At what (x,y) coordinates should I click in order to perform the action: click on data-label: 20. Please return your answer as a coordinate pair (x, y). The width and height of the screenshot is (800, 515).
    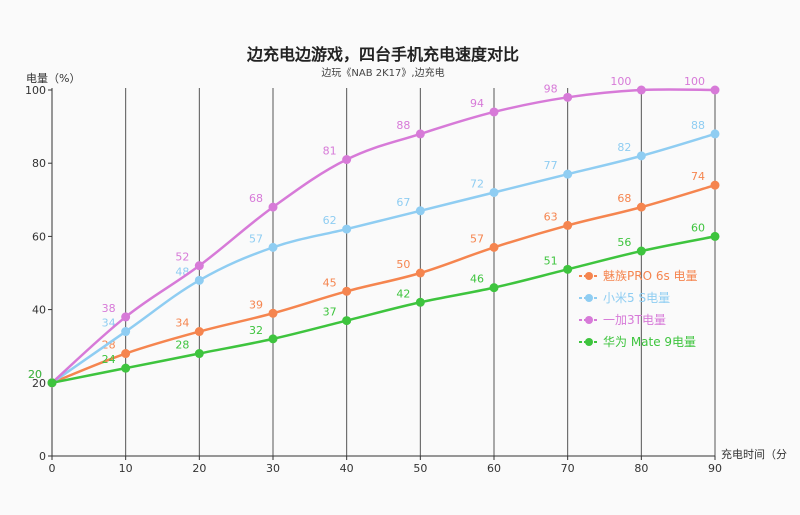
    Looking at the image, I should click on (35, 374).